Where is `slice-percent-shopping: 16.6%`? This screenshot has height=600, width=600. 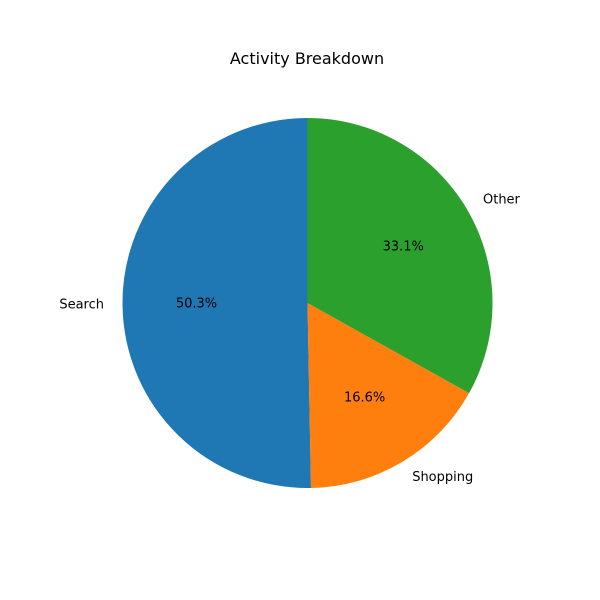
slice-percent-shopping: 16.6% is located at coordinates (364, 398).